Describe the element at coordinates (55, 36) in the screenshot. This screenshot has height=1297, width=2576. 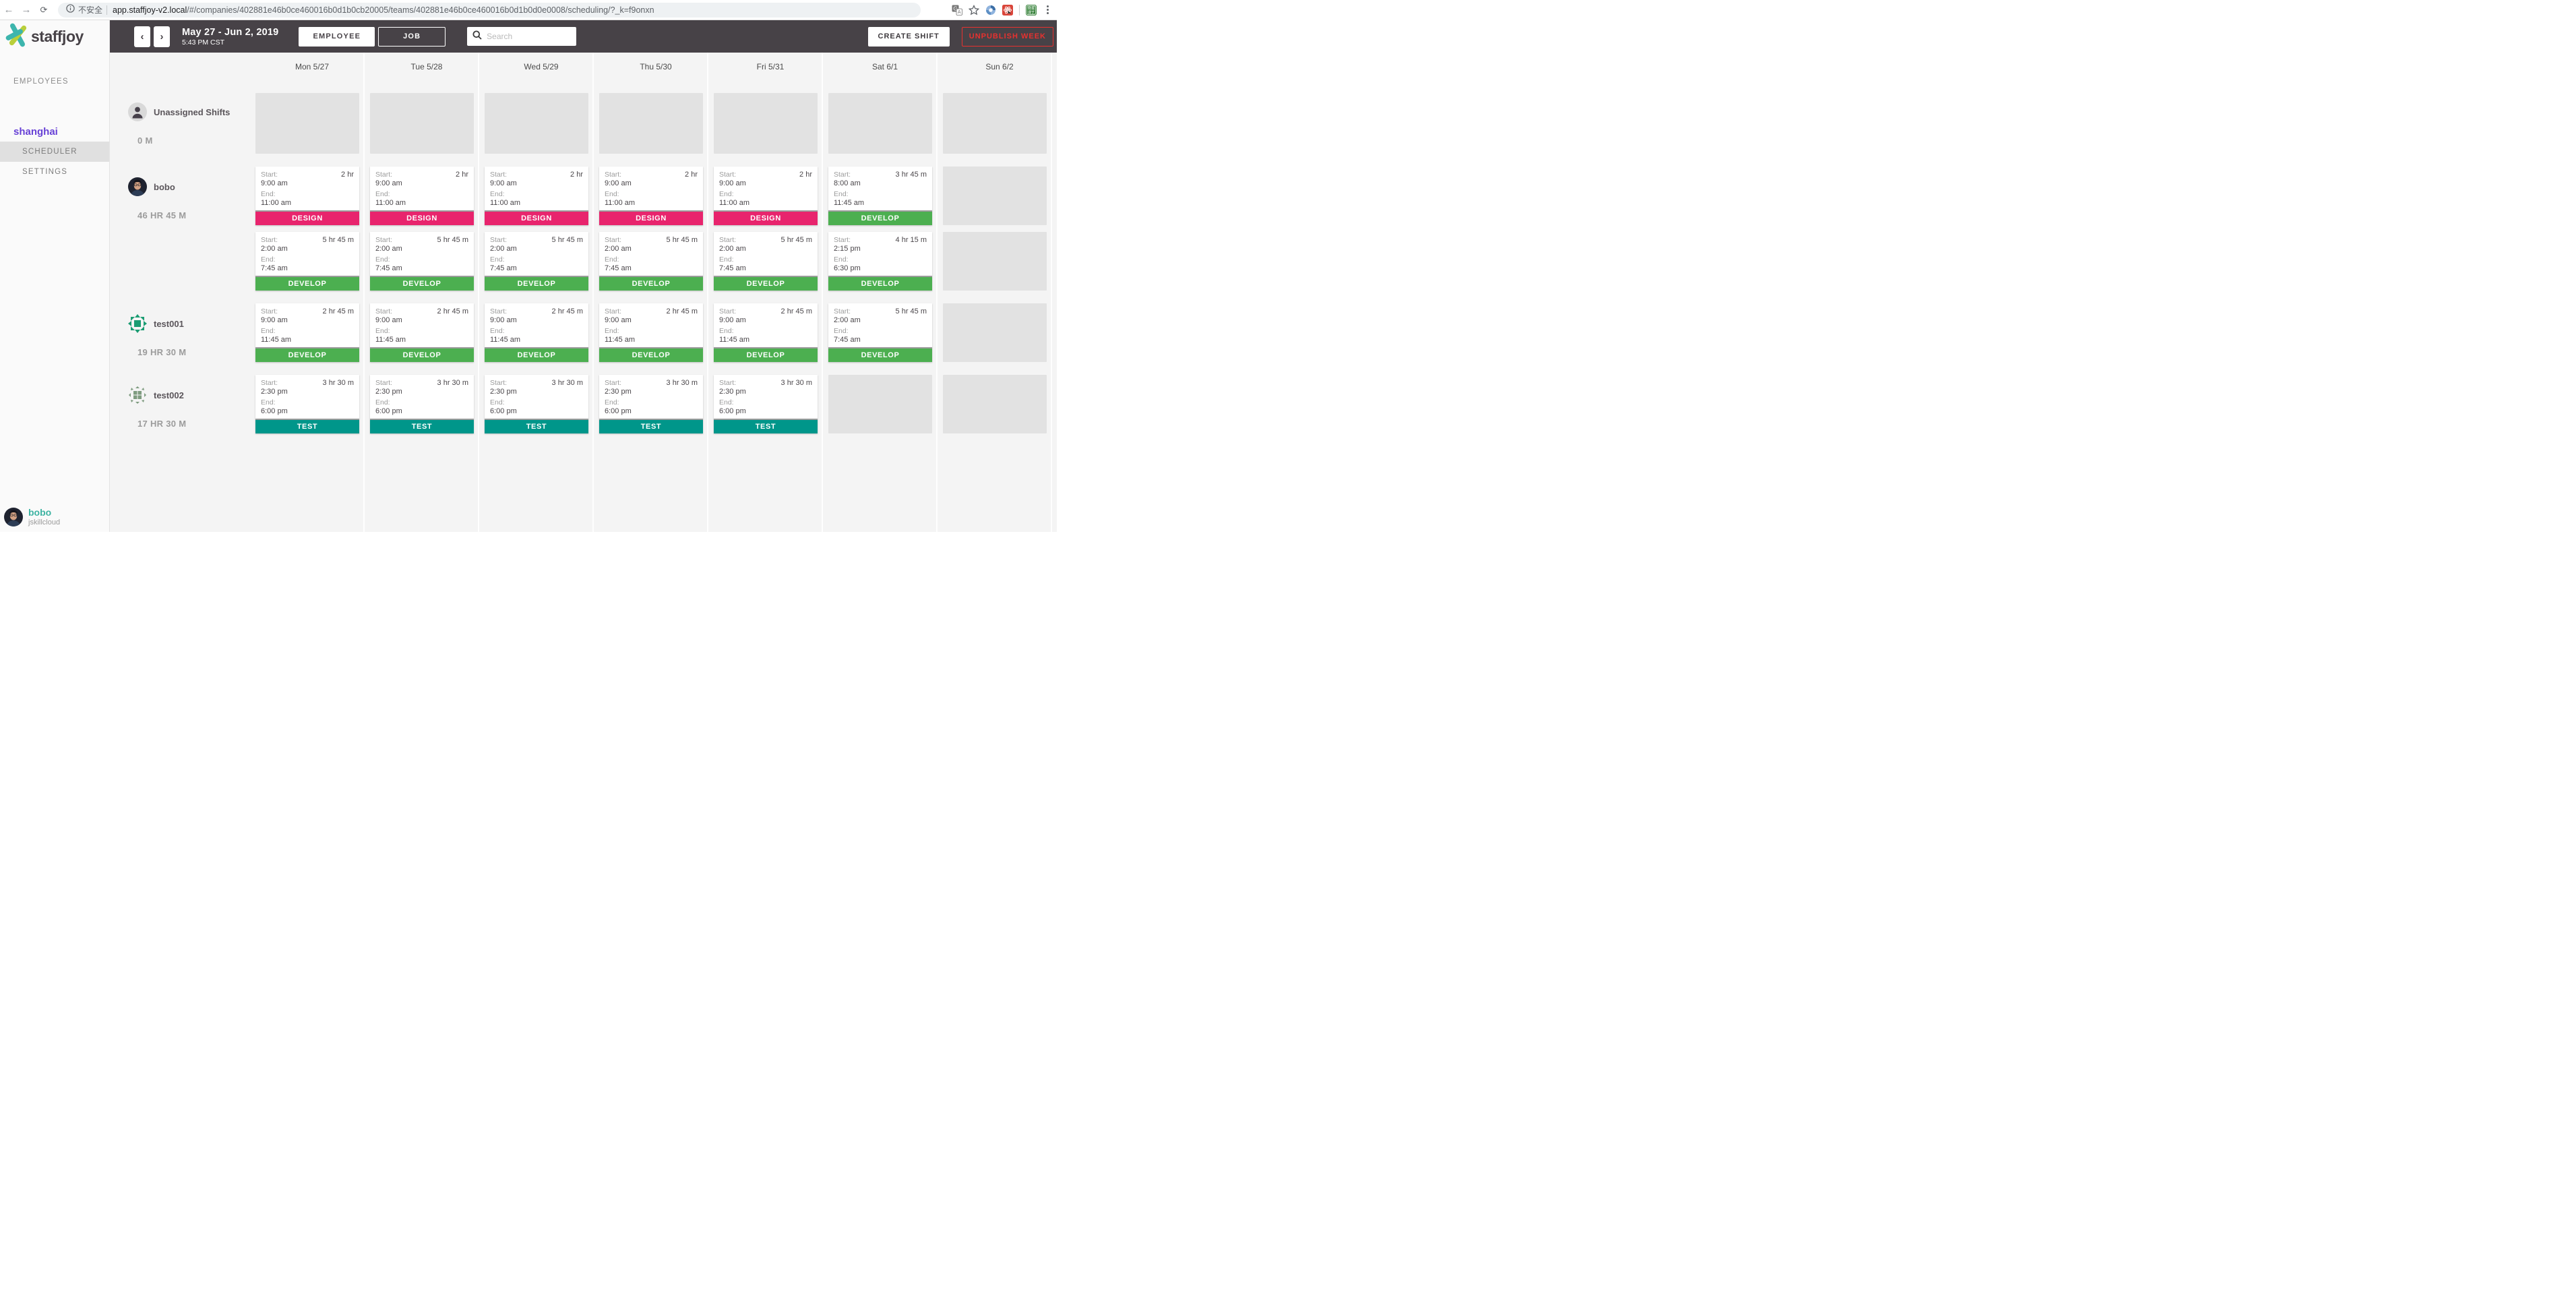
I see `staffjoy-logo: staffjoy` at that location.